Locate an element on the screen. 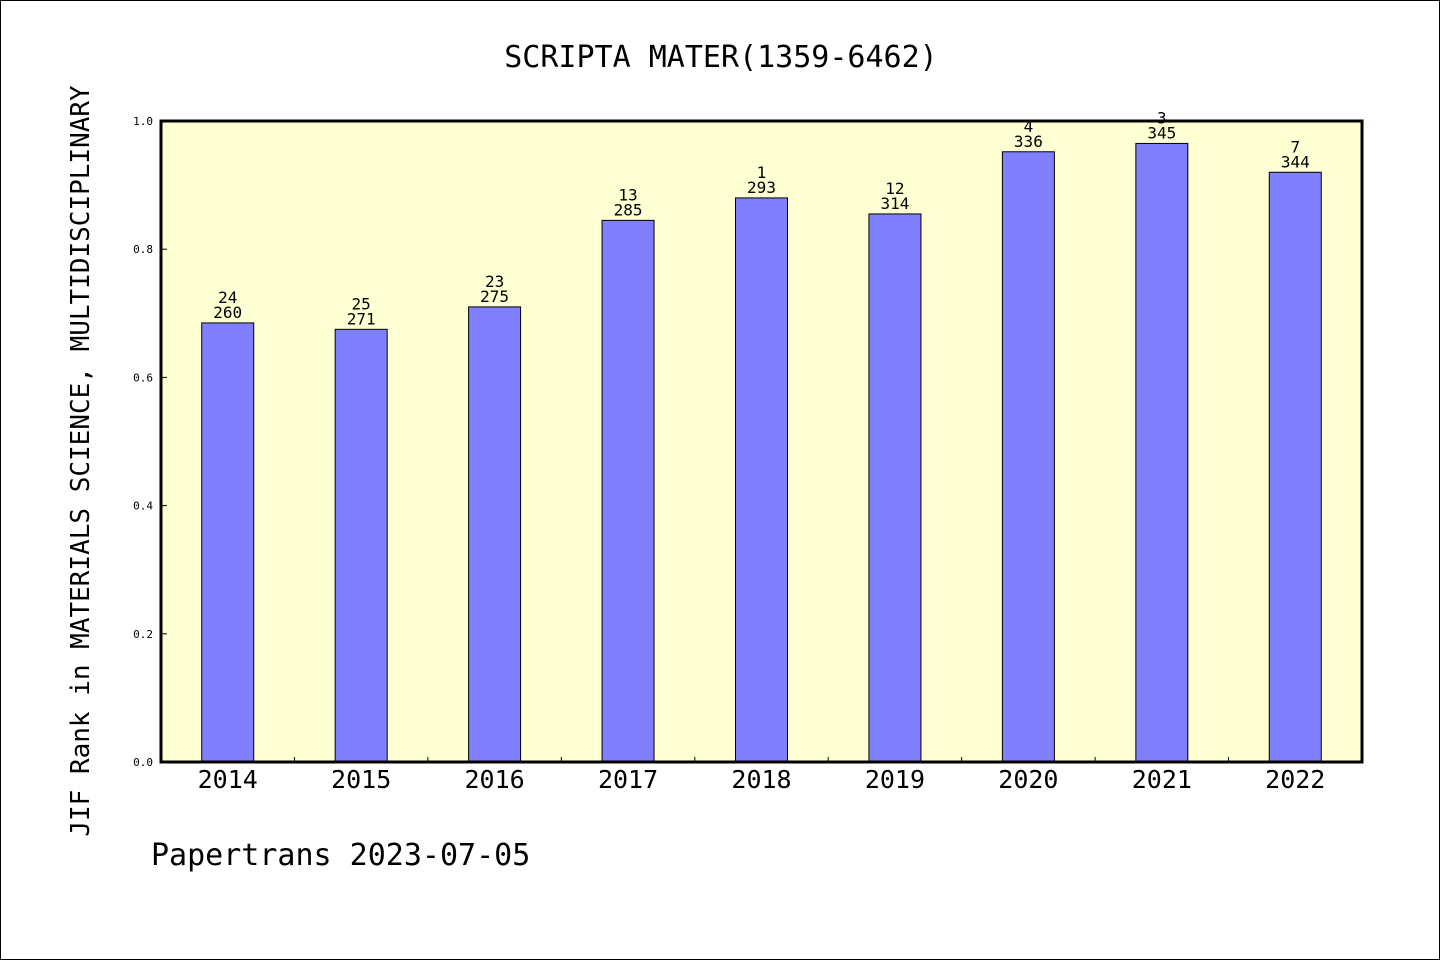 The width and height of the screenshot is (1440, 961). bar-total-label-2017: 285 is located at coordinates (628, 209).